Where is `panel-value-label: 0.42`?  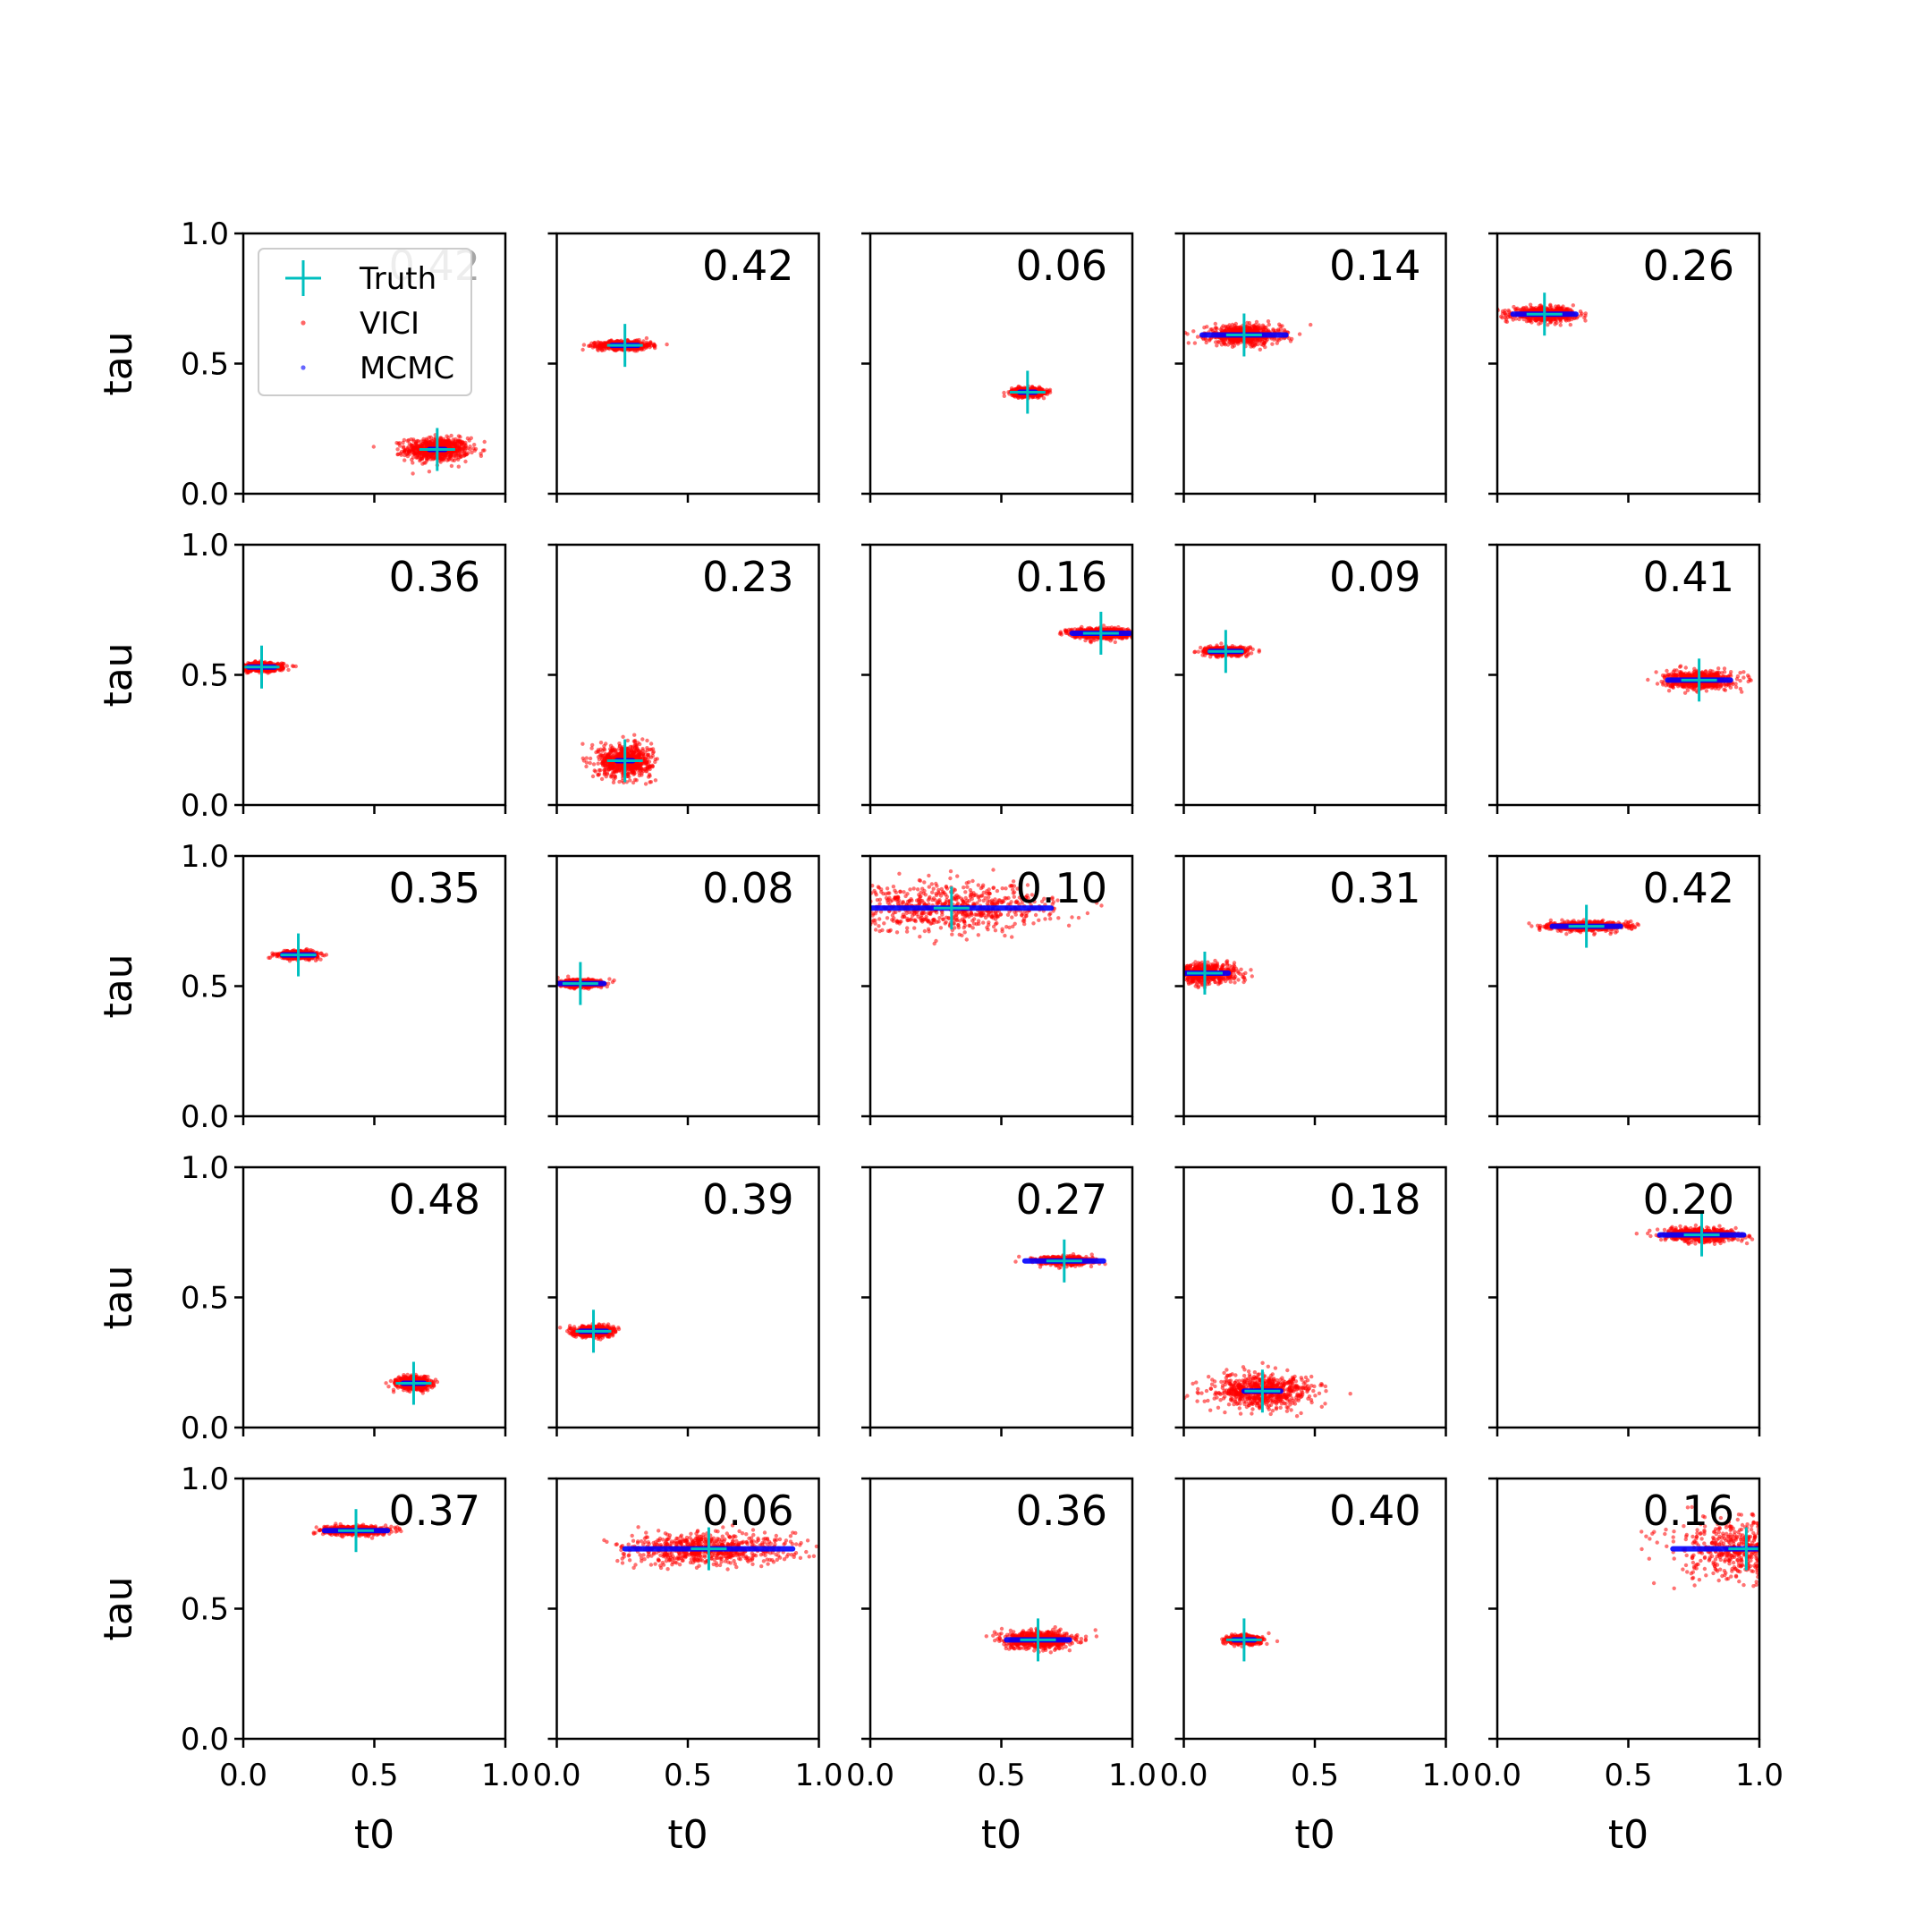 panel-value-label: 0.42 is located at coordinates (747, 266).